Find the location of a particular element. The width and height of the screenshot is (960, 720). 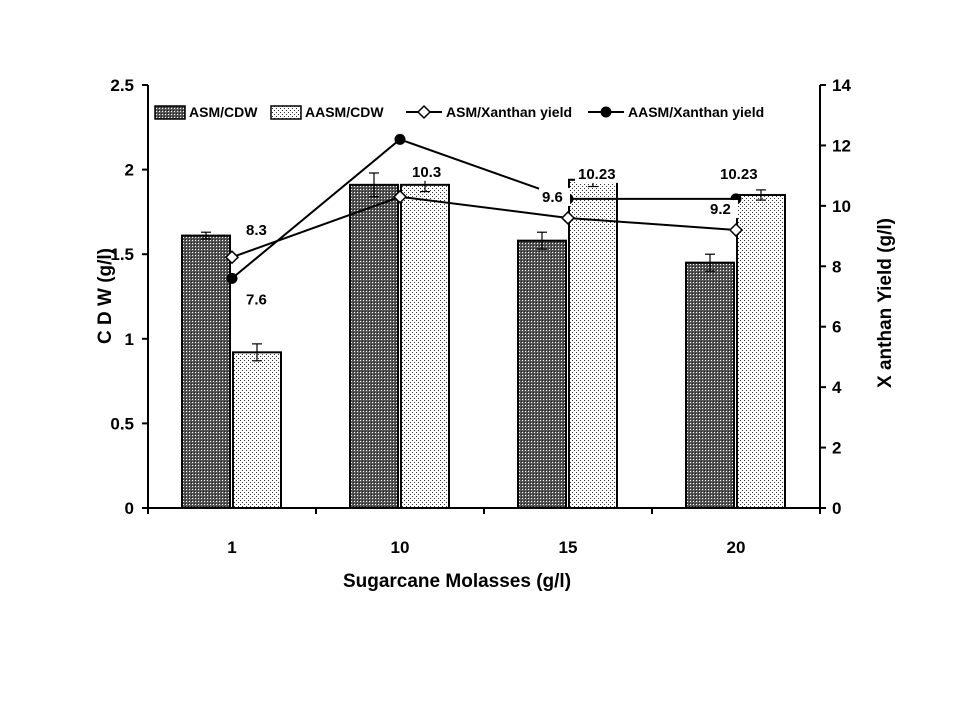

y-tick-label: 2 is located at coordinates (129, 170).